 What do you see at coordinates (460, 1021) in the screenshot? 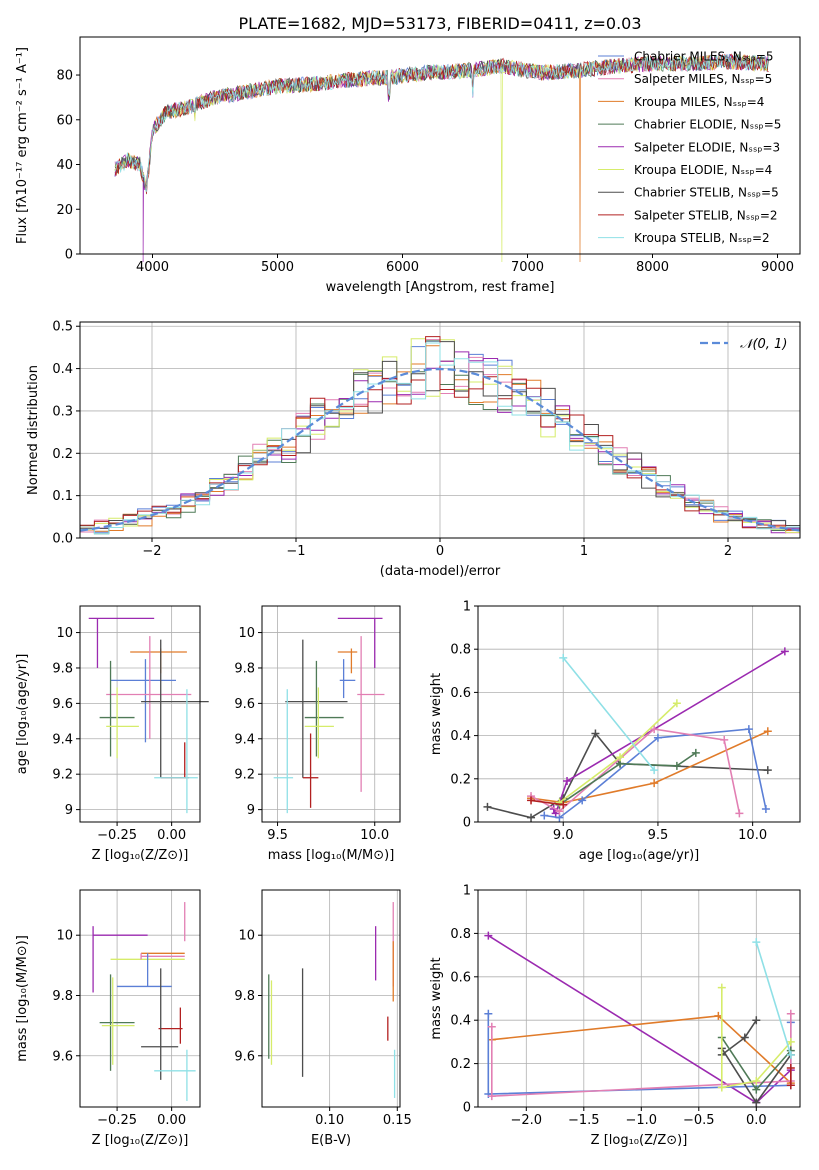
I see `y-tick-label: 0.4` at bounding box center [460, 1021].